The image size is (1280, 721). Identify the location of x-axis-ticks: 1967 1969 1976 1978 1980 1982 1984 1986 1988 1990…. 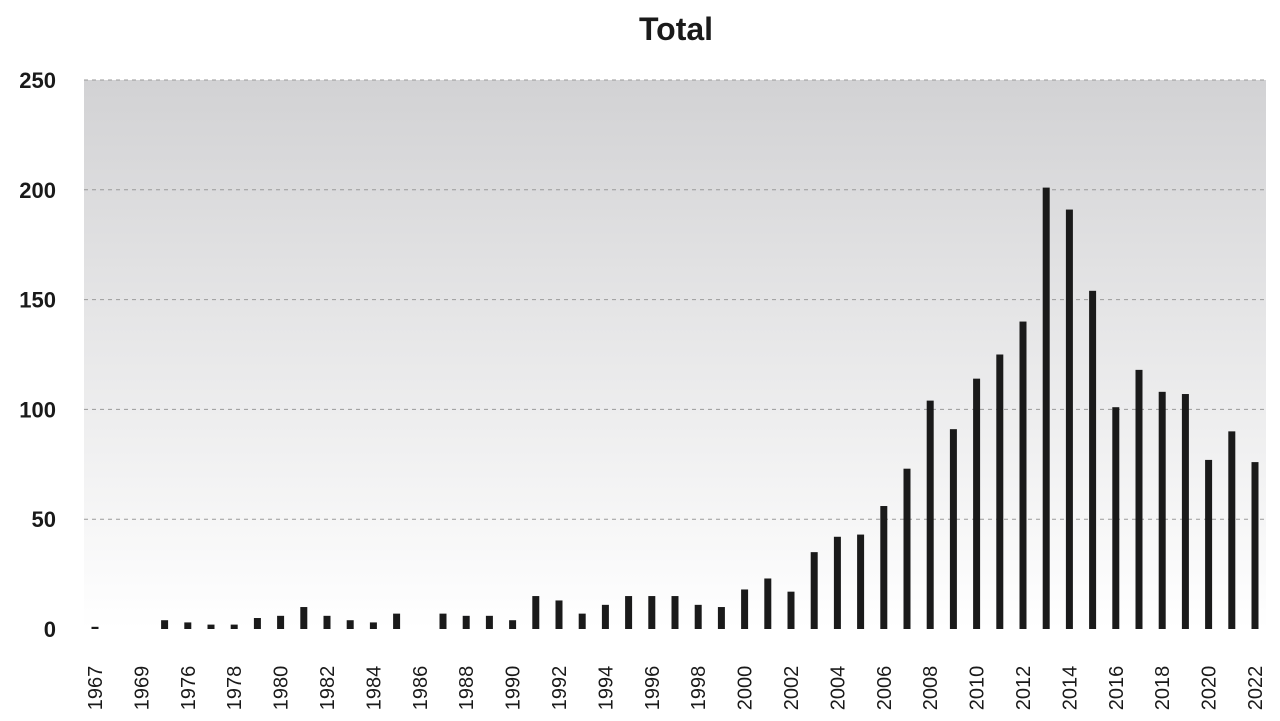
(676, 688).